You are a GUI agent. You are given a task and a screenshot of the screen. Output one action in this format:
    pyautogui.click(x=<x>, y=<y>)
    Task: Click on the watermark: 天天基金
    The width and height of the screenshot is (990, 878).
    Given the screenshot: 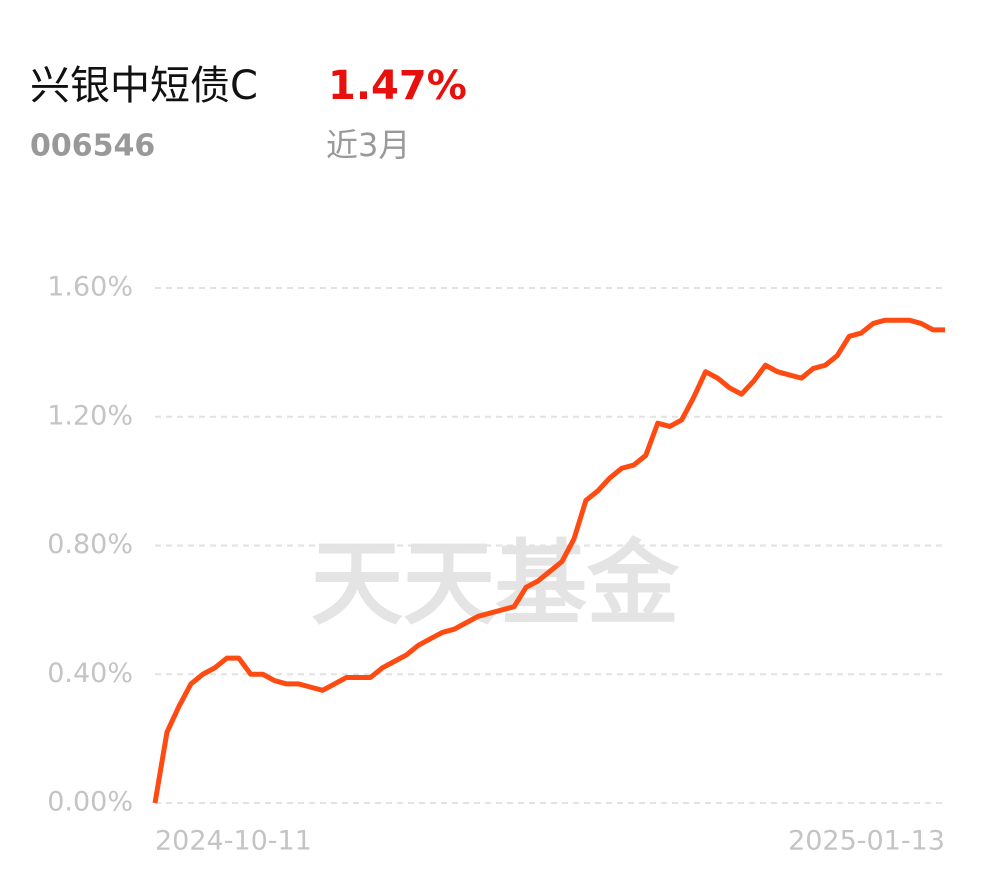 What is the action you would take?
    pyautogui.click(x=495, y=584)
    